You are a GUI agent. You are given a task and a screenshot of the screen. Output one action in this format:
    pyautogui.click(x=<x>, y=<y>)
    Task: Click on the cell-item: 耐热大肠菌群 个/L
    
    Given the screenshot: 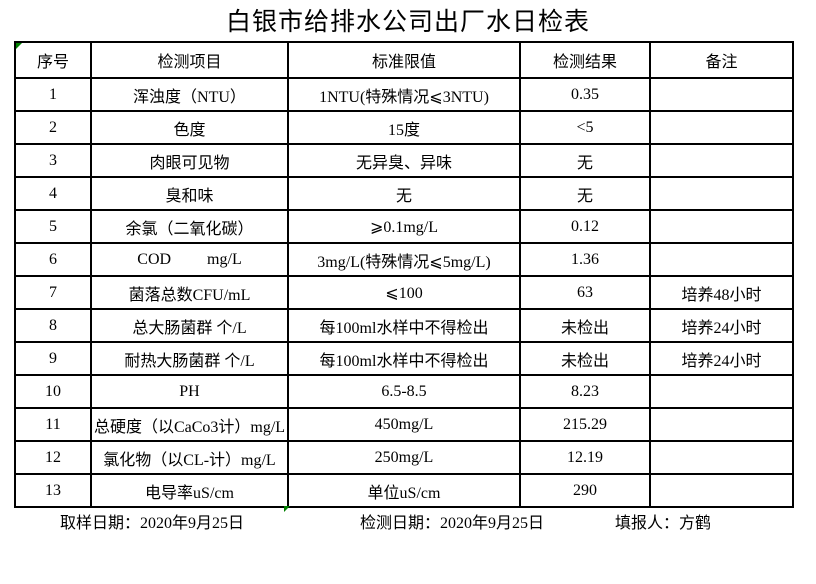 What is the action you would take?
    pyautogui.click(x=189, y=358)
    